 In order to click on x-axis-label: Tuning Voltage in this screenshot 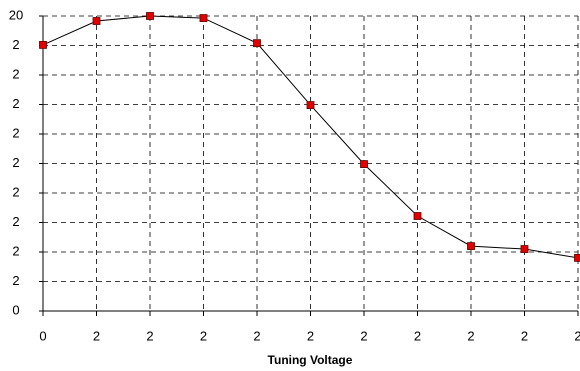, I will do `click(310, 360)`.